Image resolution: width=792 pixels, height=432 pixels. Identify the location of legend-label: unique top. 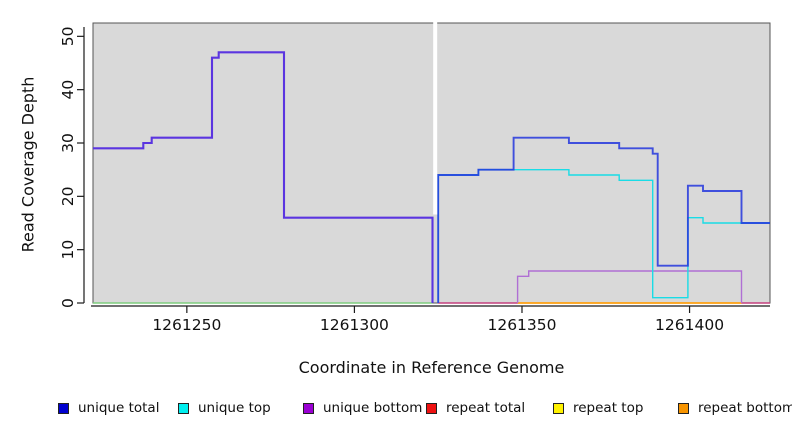
(234, 408).